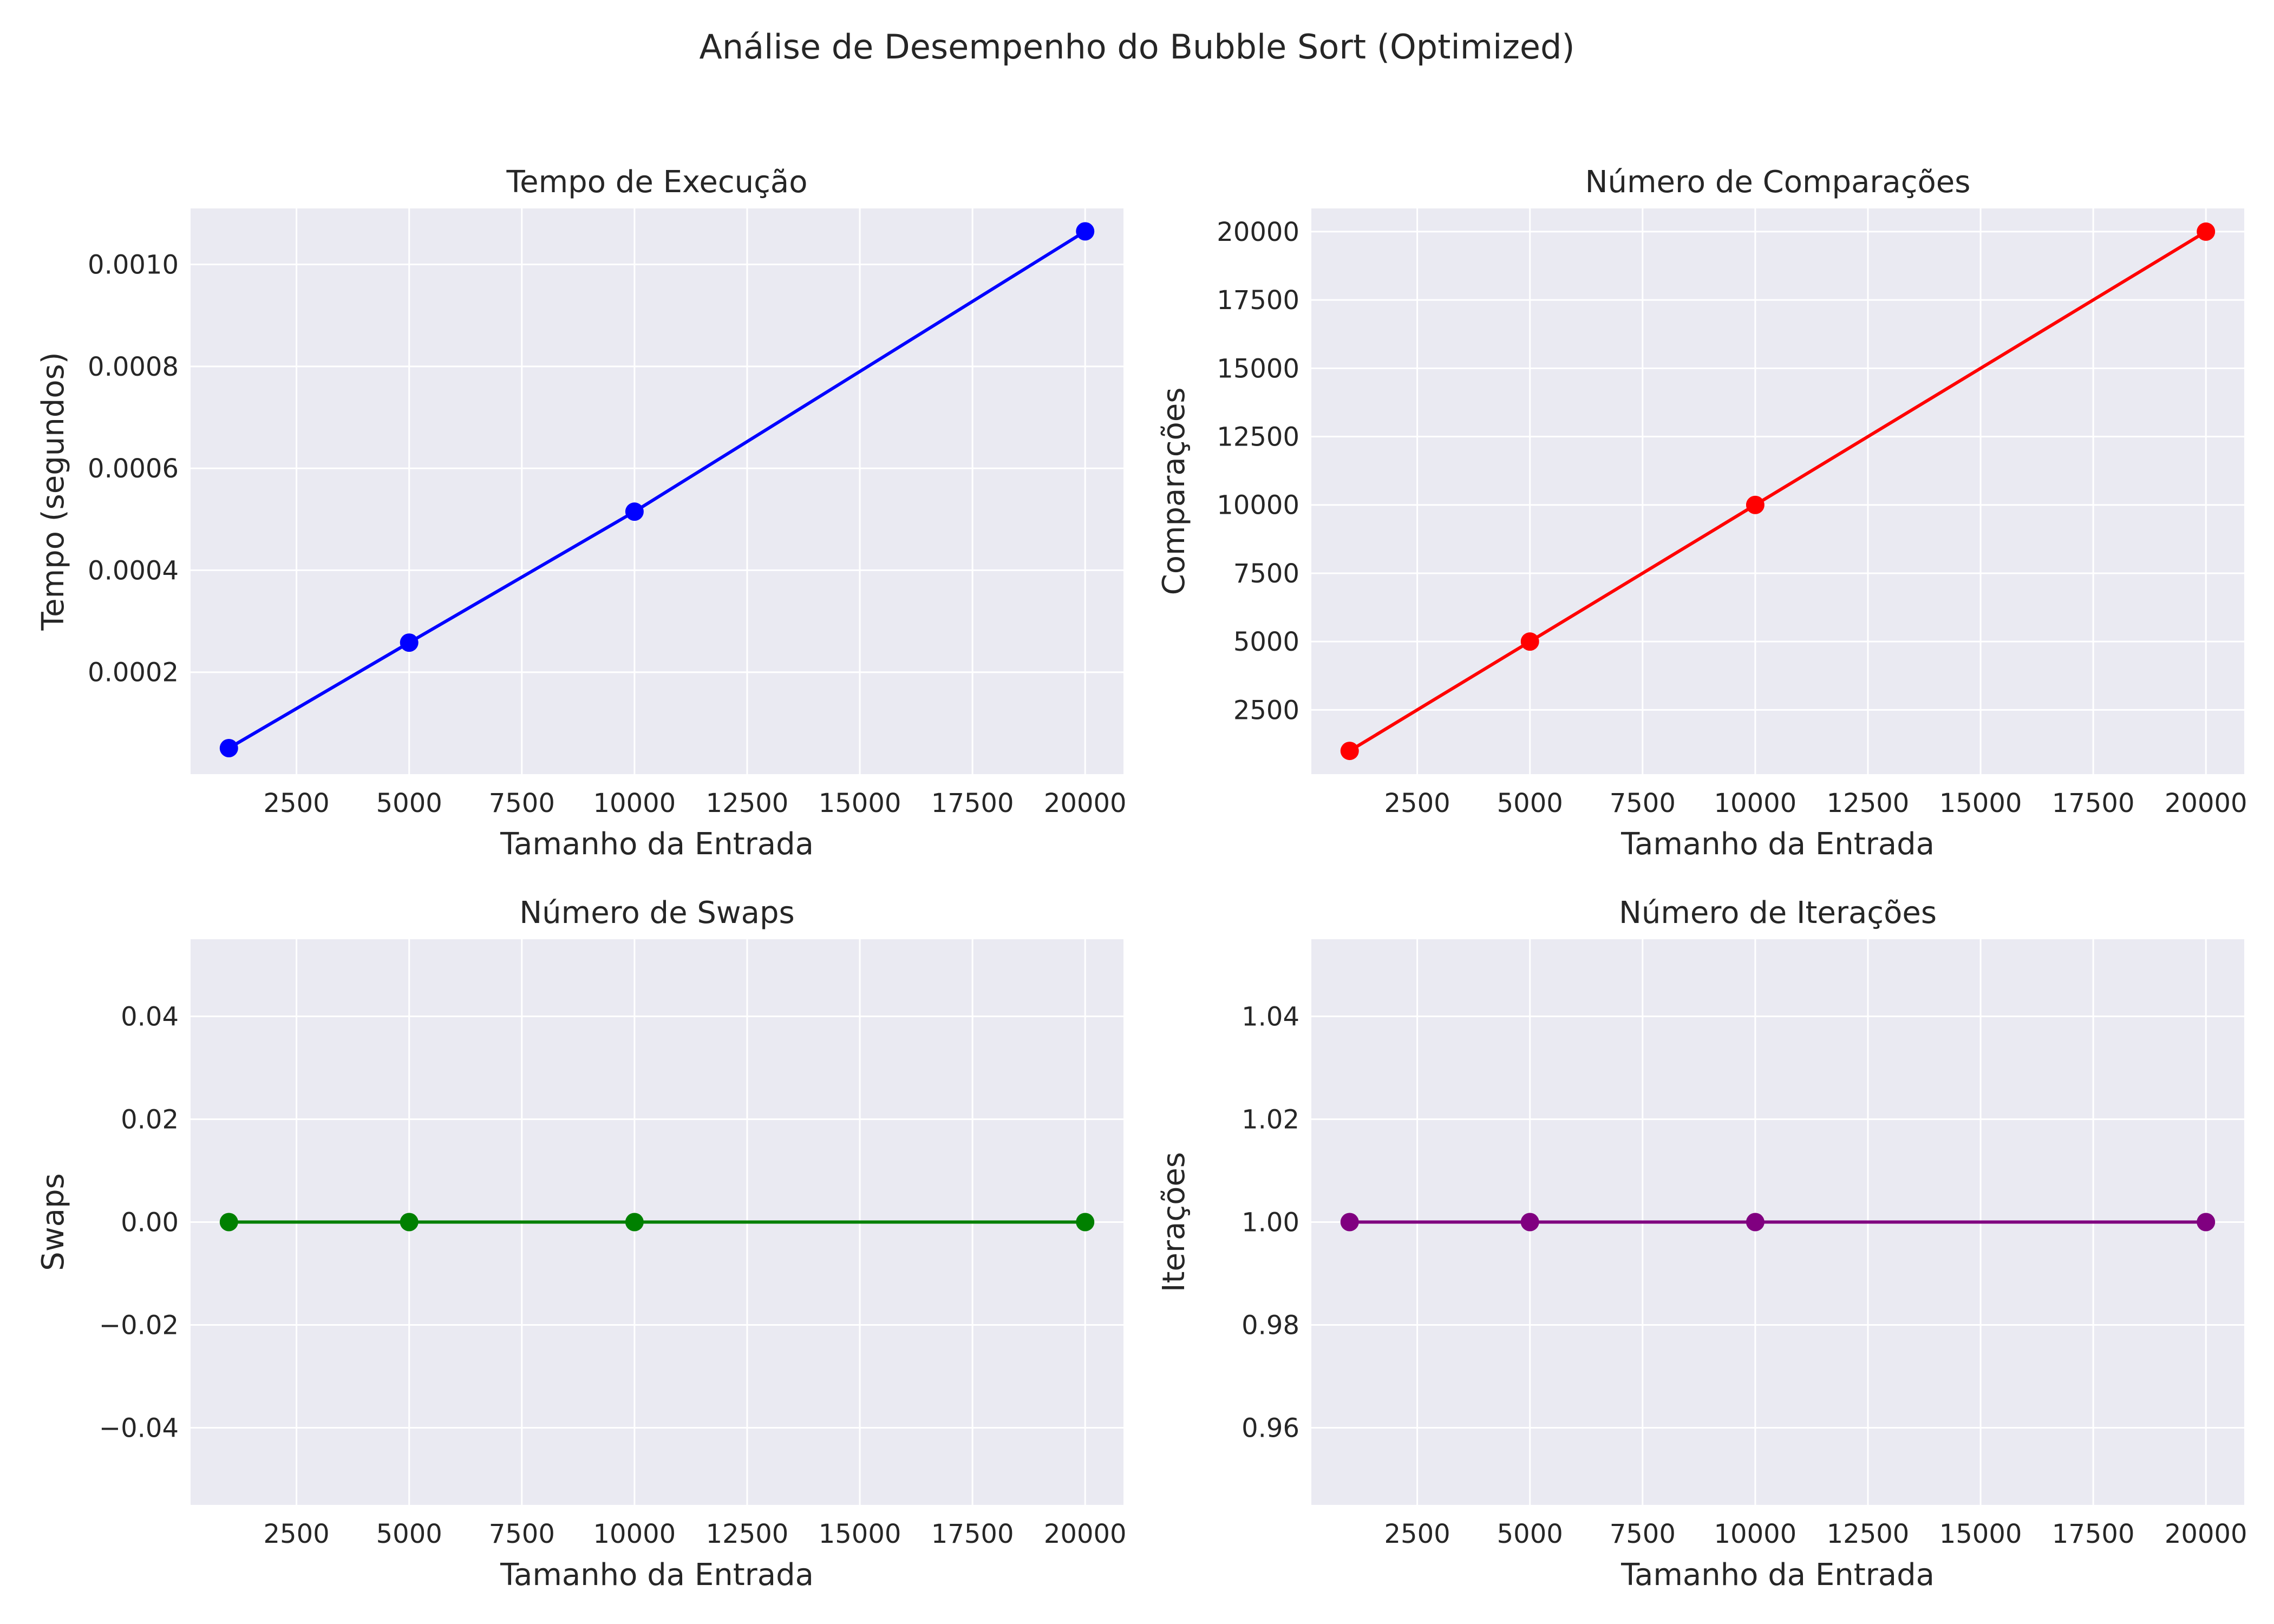  I want to click on y-tick-label: 2500, so click(1266, 710).